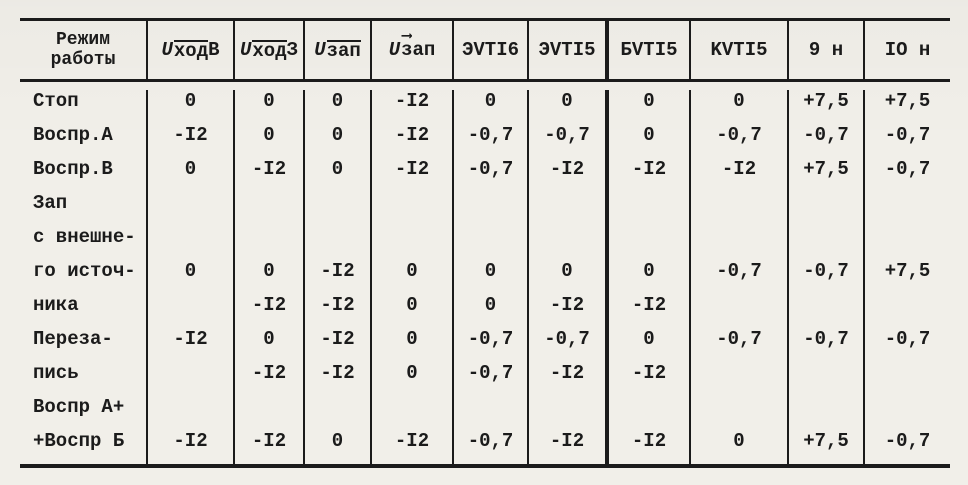 The width and height of the screenshot is (968, 485). What do you see at coordinates (906, 50) in the screenshot?
I see `header-10n: IO н` at bounding box center [906, 50].